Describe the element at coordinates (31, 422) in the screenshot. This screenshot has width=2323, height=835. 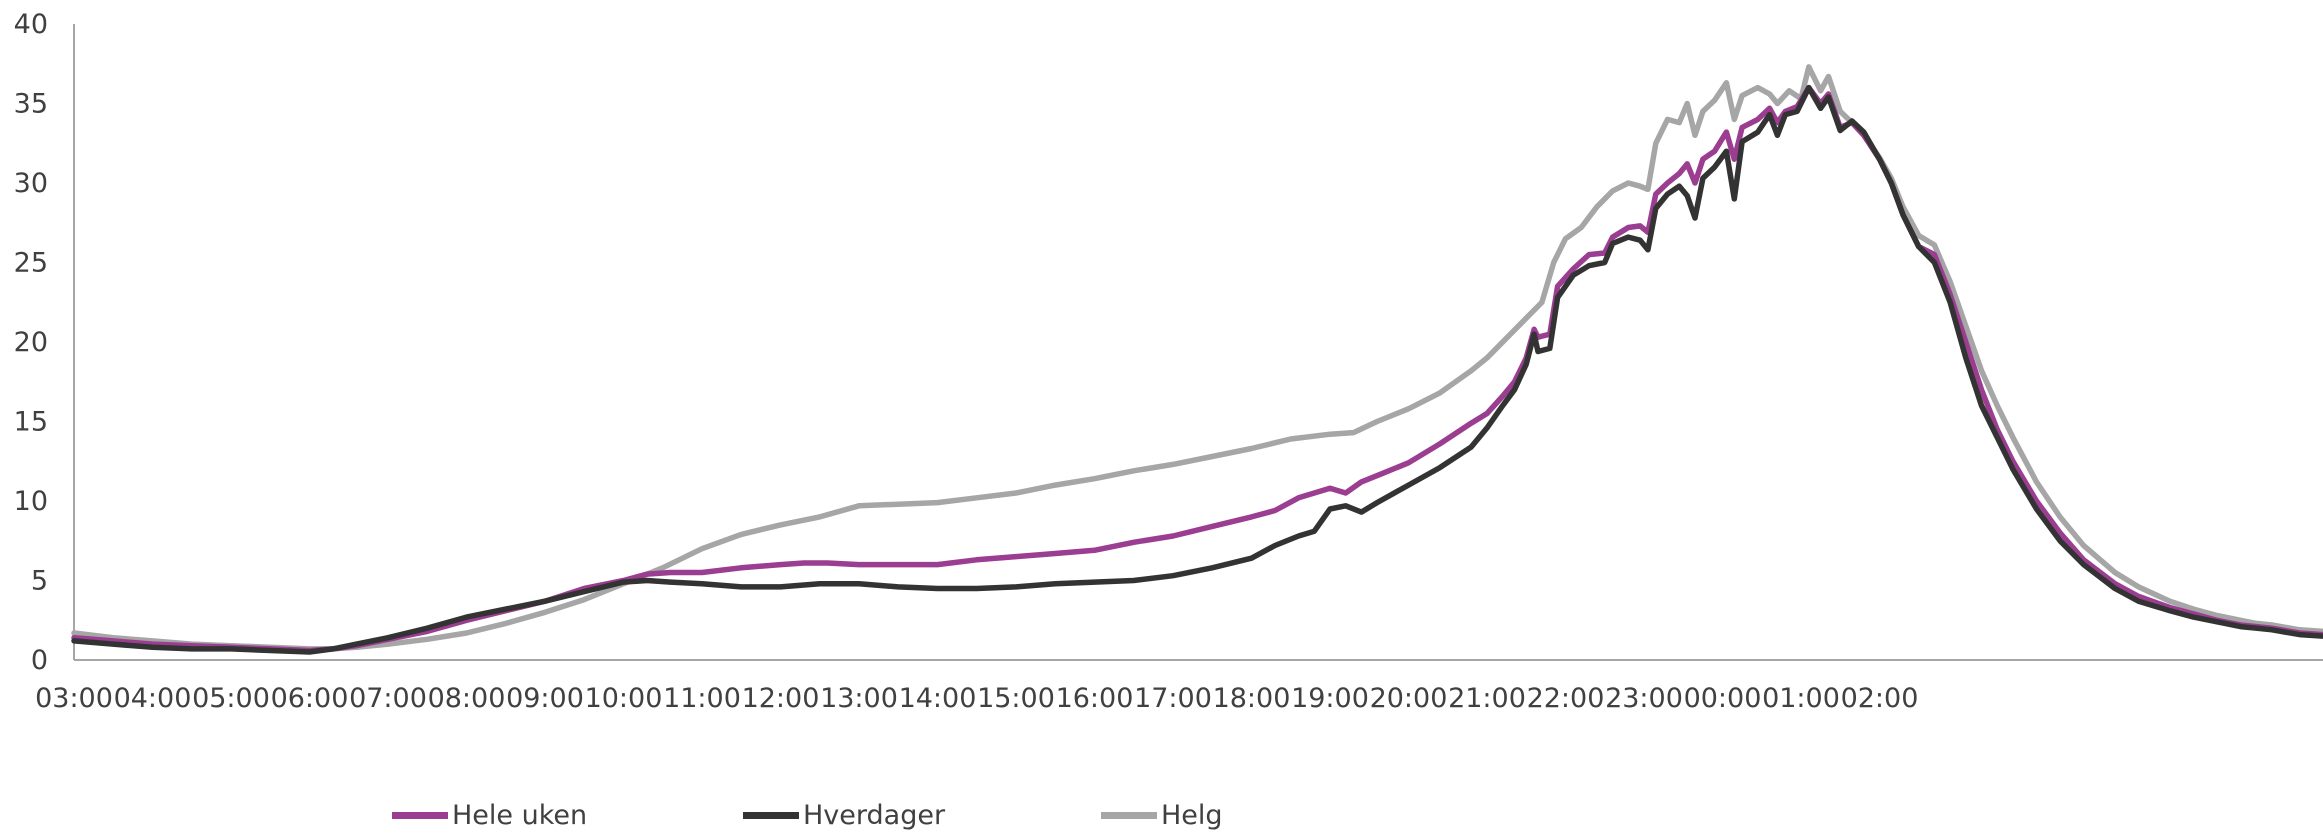
I see `y-tick-label: 15` at that location.